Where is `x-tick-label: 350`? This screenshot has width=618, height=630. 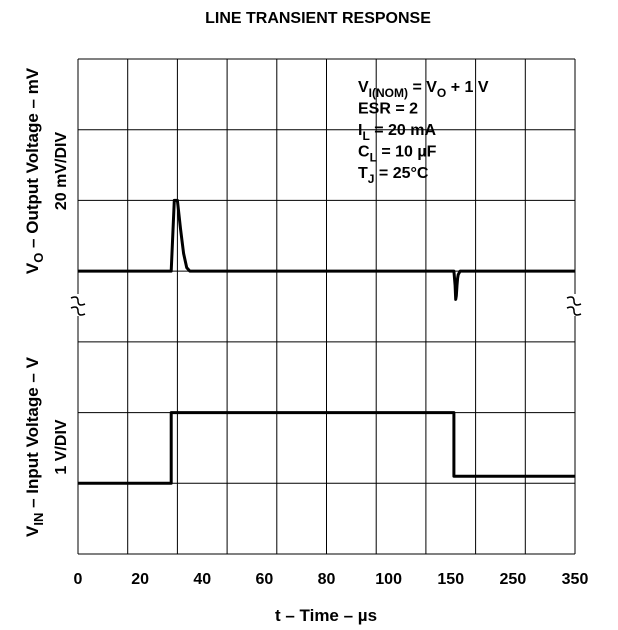
x-tick-label: 350 is located at coordinates (575, 579).